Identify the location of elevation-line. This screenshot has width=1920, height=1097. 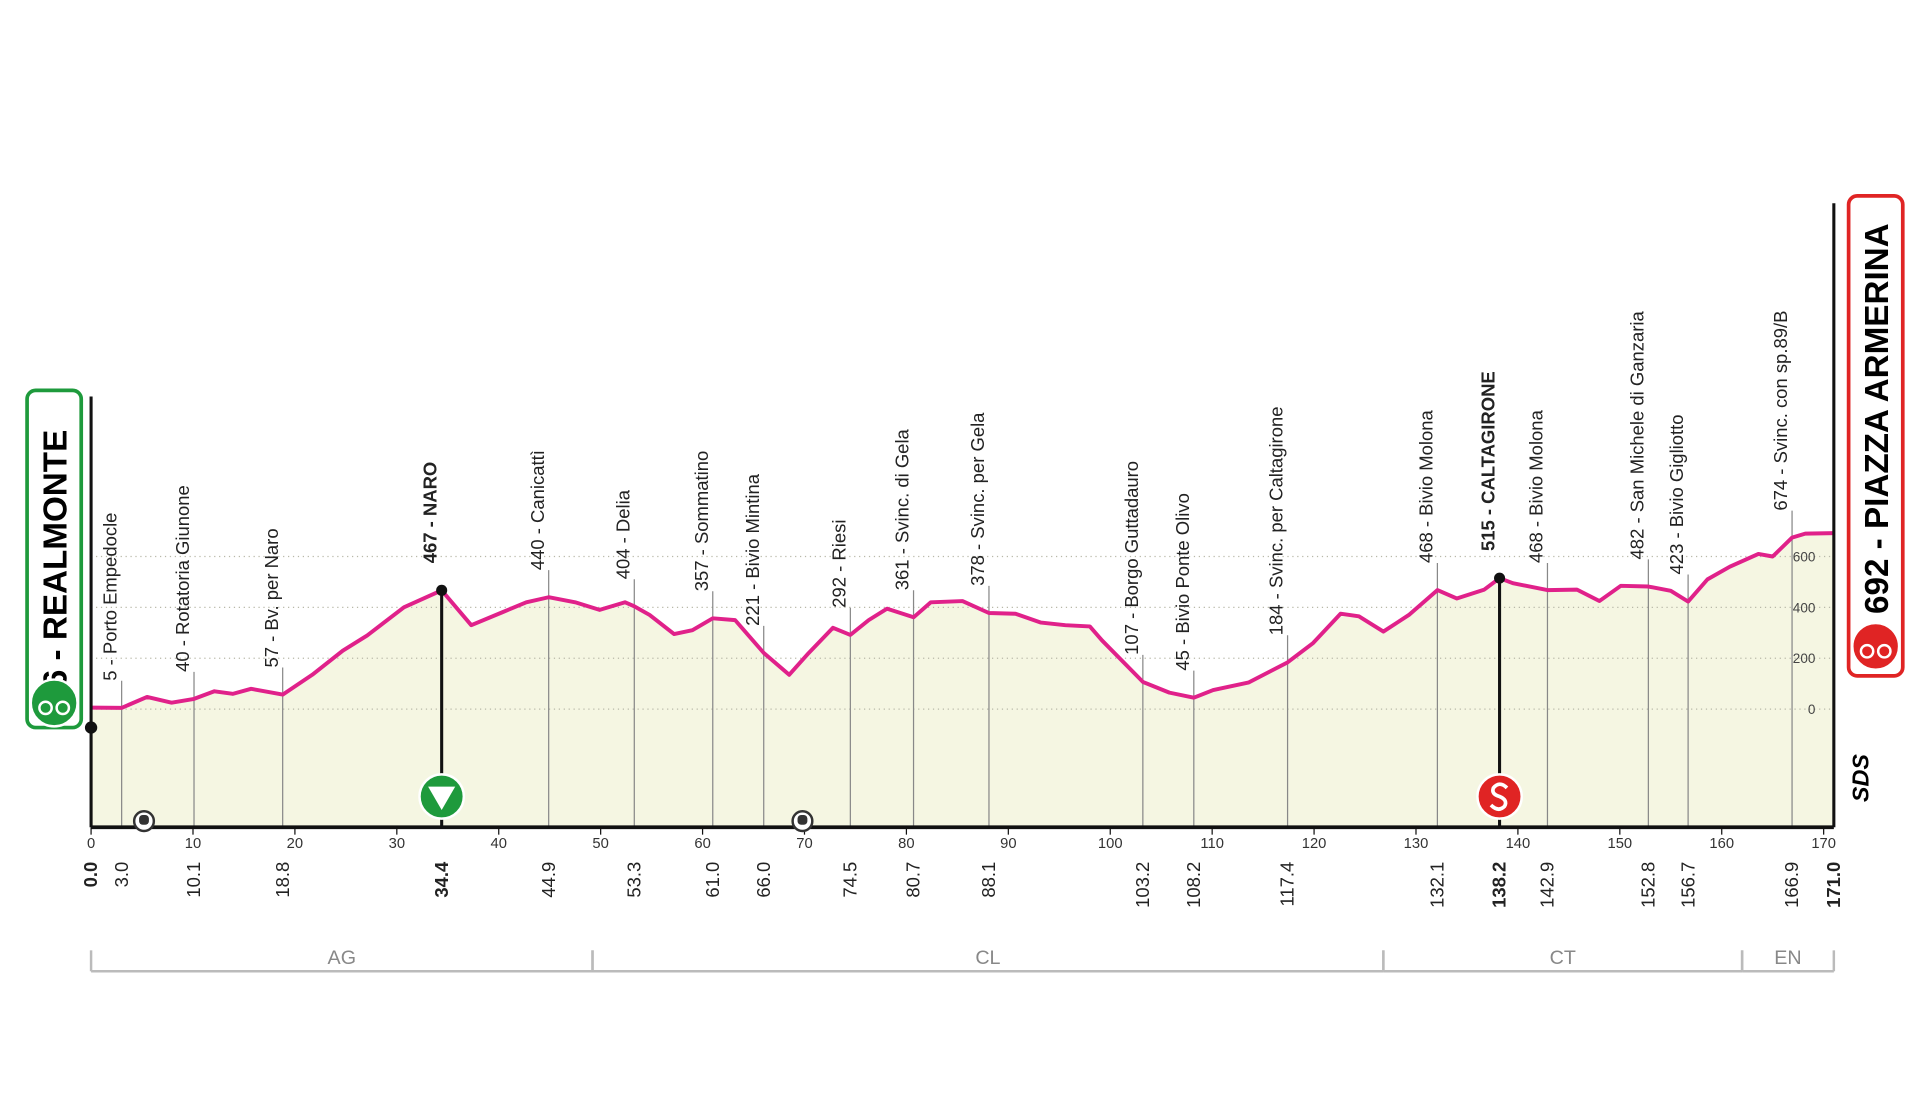
(962, 620).